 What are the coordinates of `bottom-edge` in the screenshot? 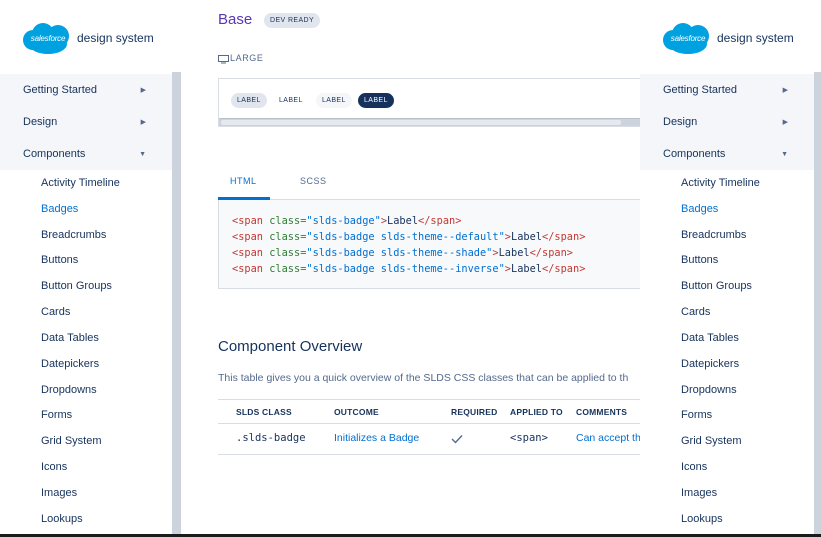 It's located at (410, 535).